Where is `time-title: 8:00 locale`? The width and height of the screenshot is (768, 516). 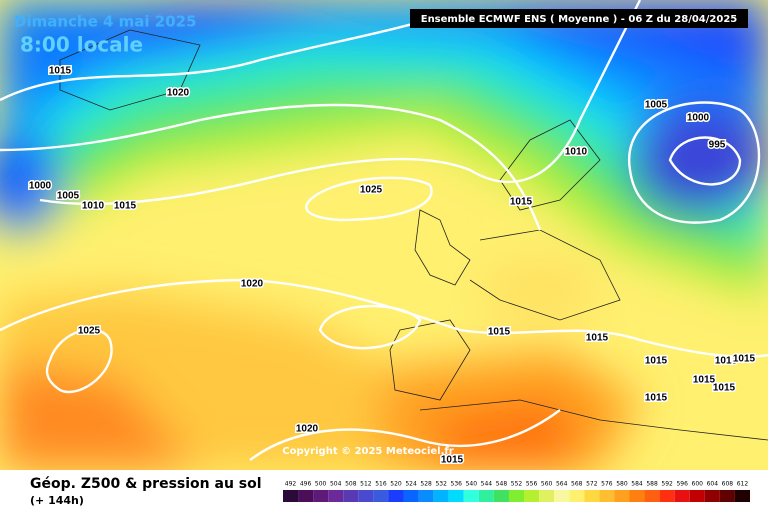 time-title: 8:00 locale is located at coordinates (81, 45).